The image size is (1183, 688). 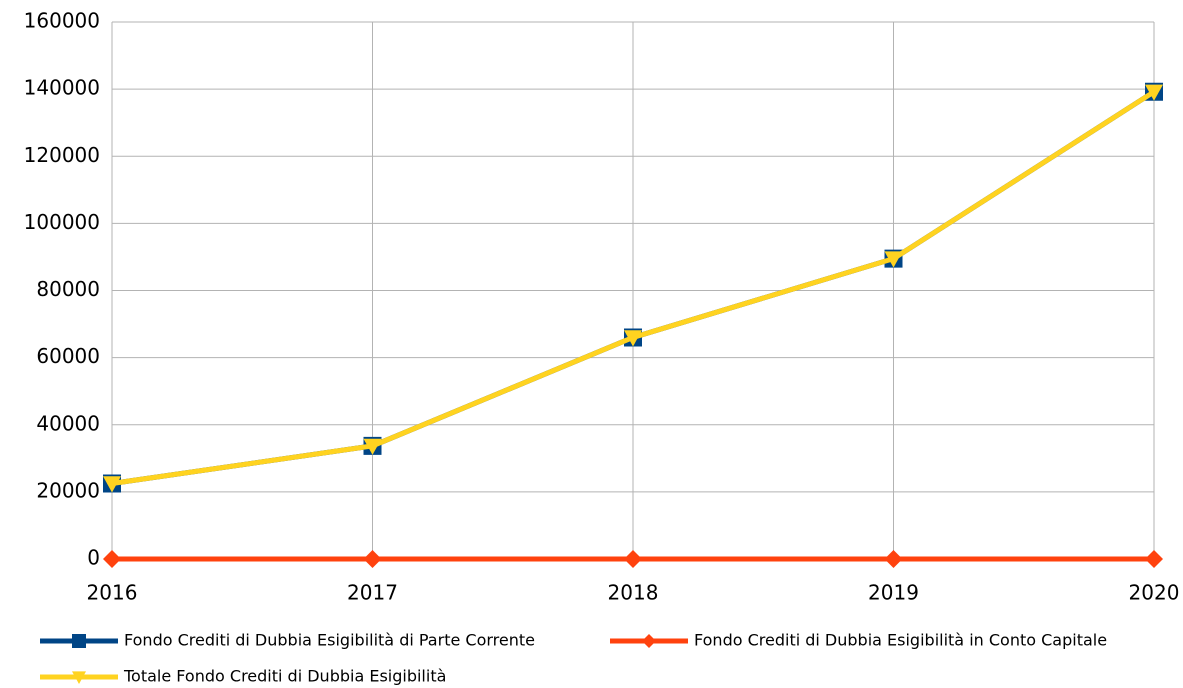 I want to click on x-tick-label: 2016, so click(x=112, y=593).